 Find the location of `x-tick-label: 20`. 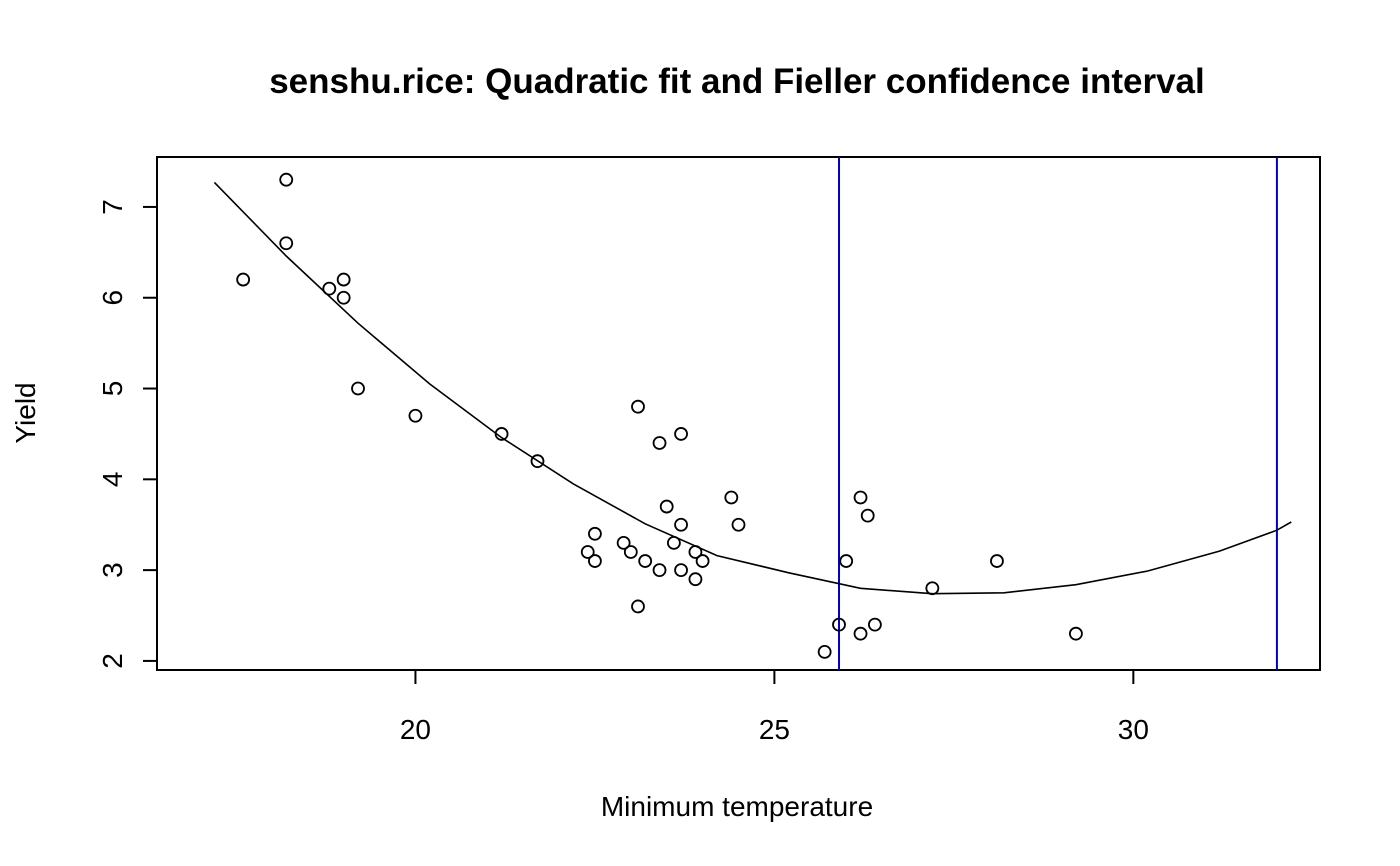

x-tick-label: 20 is located at coordinates (415, 729).